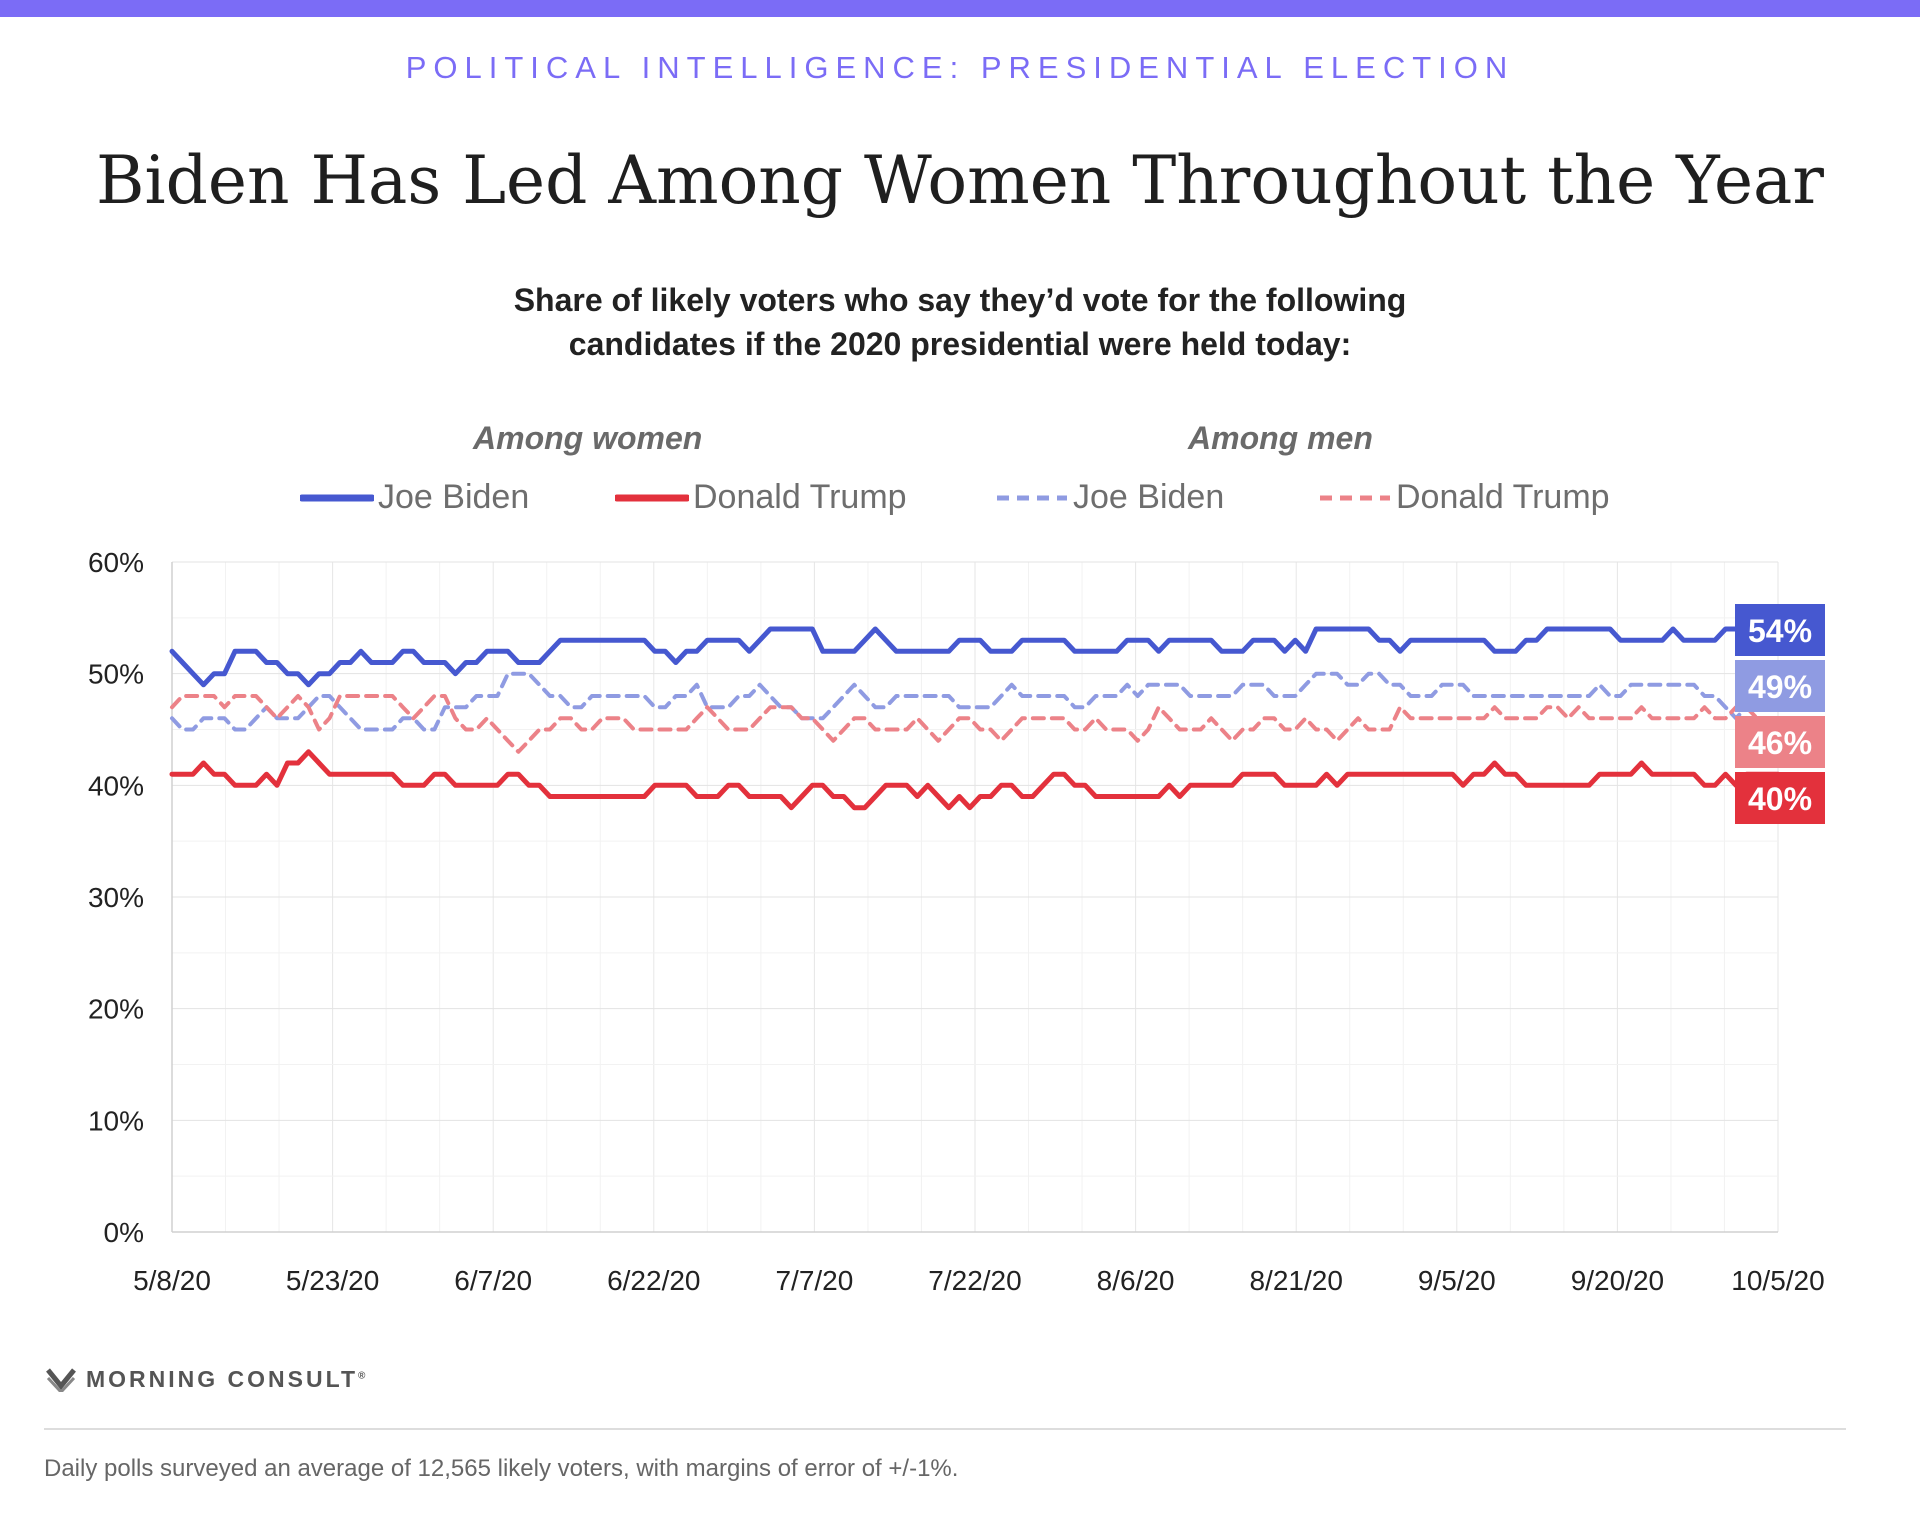  Describe the element at coordinates (653, 1280) in the screenshot. I see `x-tick-label: 6/22/20` at that location.